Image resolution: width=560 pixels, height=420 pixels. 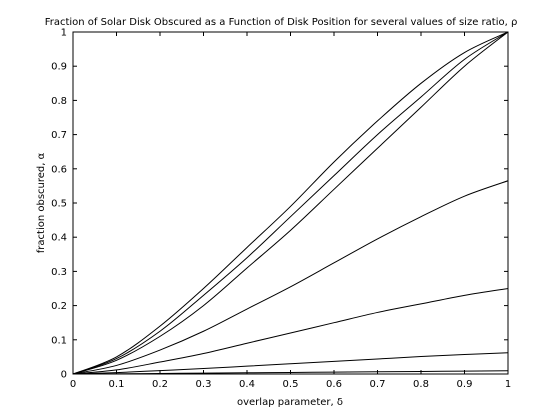 What do you see at coordinates (247, 384) in the screenshot?
I see `x-tick-label: 0.4` at bounding box center [247, 384].